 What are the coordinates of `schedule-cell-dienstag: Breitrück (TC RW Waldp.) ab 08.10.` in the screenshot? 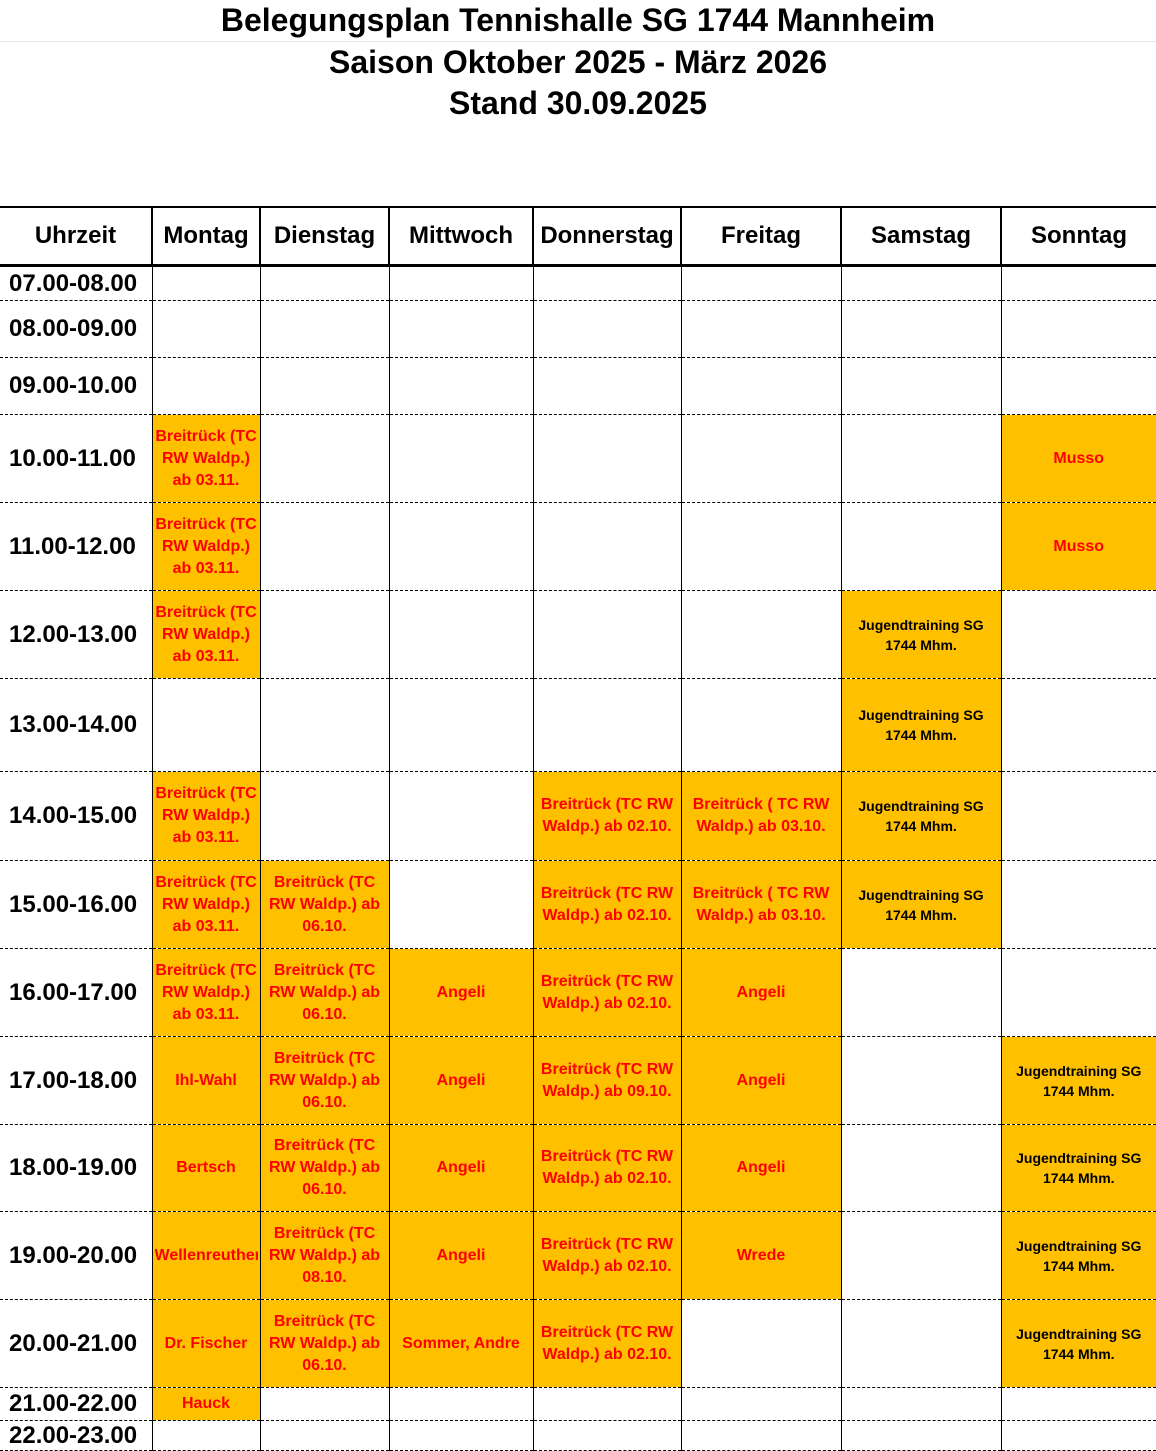 It's located at (324, 1255).